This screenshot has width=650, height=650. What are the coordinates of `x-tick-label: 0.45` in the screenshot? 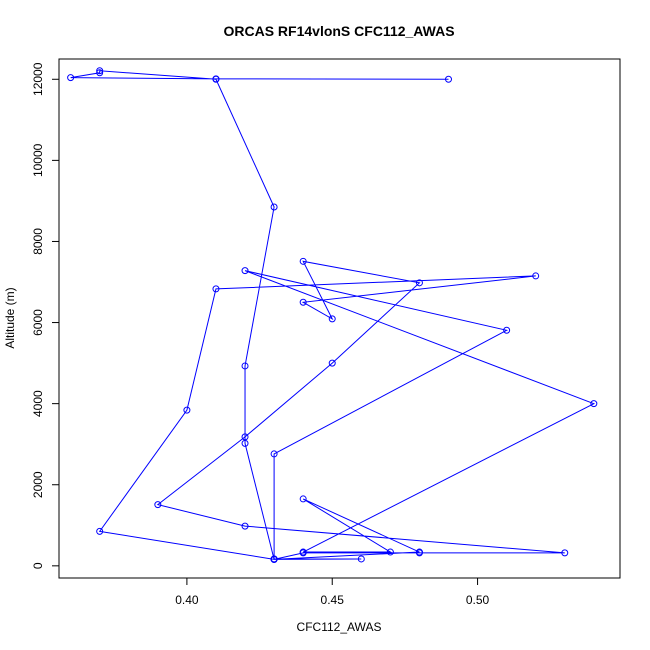 It's located at (333, 600).